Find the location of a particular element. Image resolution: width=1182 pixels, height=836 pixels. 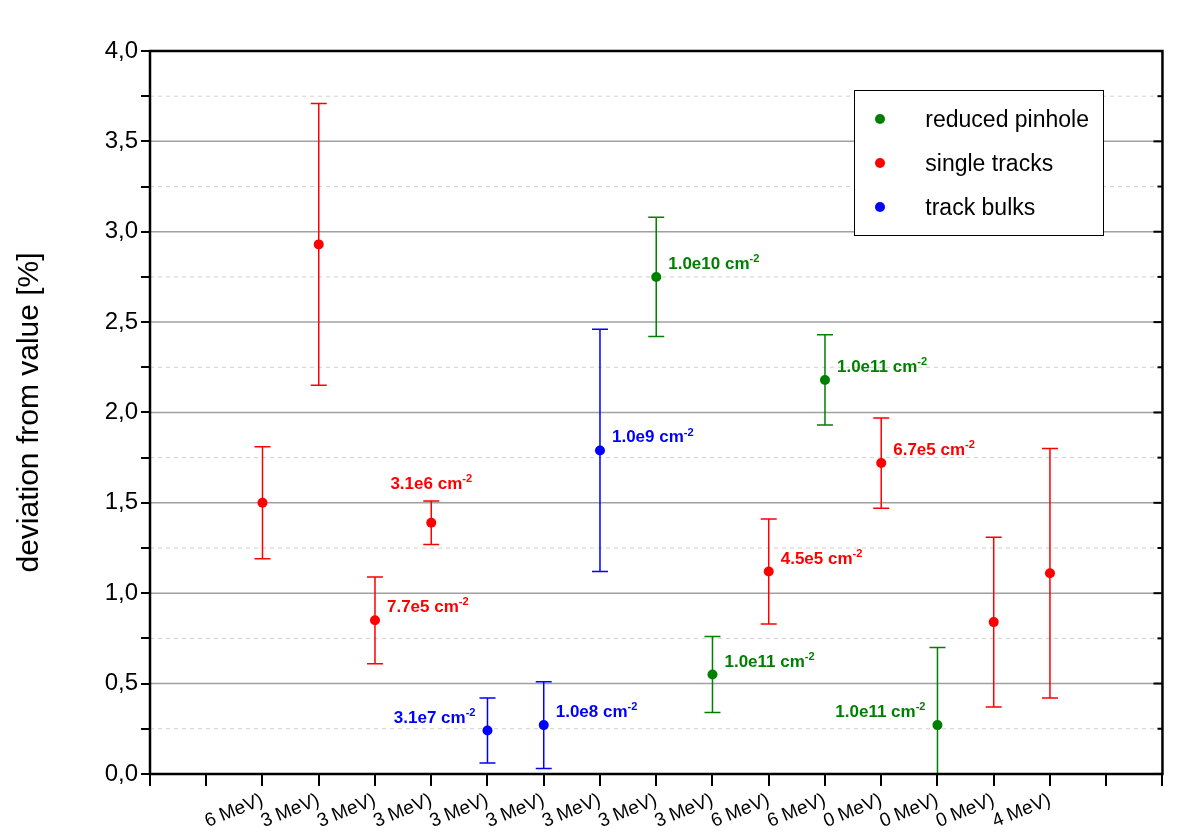

y-tick-label: 0,0 is located at coordinates (121, 772).